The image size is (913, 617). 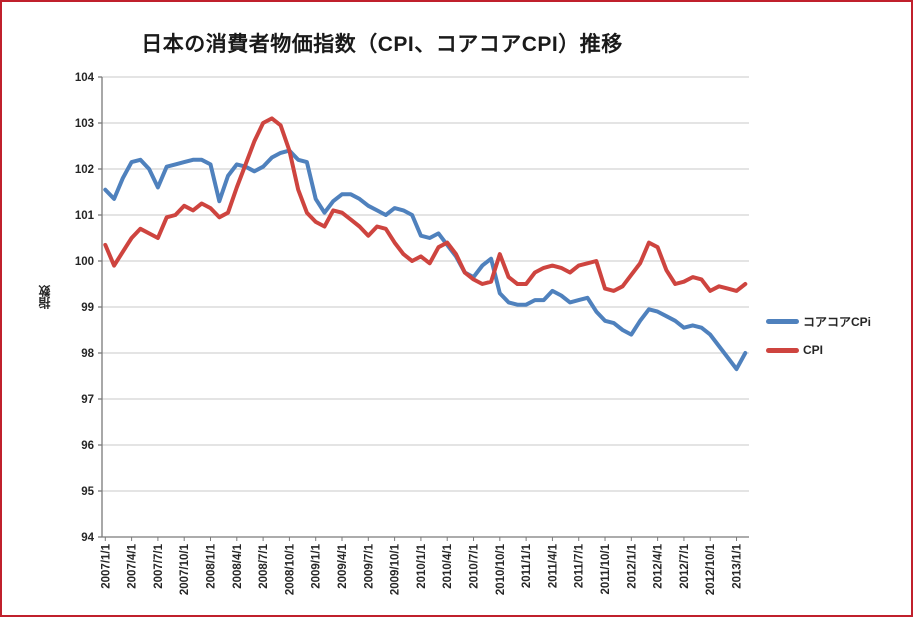 I want to click on y-tick-label-101: 101, so click(x=85, y=216).